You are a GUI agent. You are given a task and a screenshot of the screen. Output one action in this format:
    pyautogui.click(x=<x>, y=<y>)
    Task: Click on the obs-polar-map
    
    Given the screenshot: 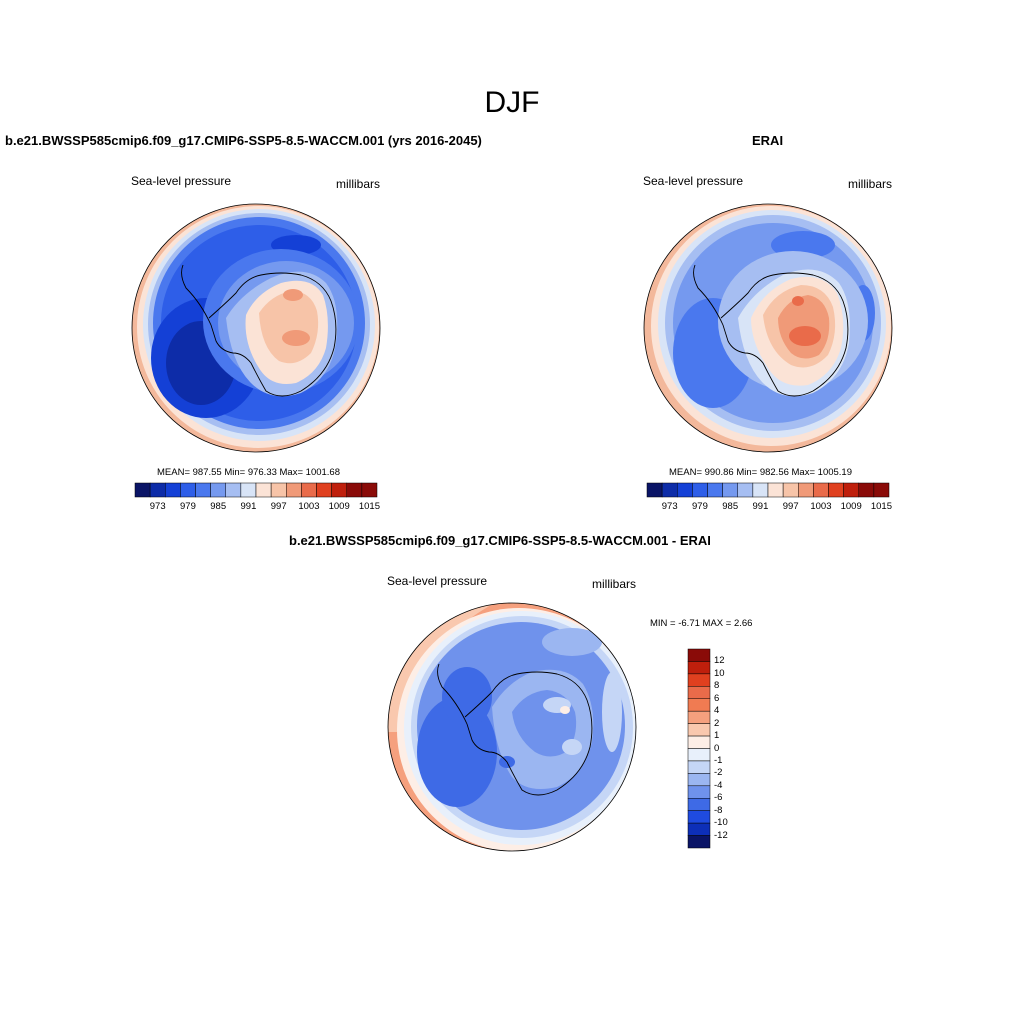 What is the action you would take?
    pyautogui.click(x=768, y=328)
    